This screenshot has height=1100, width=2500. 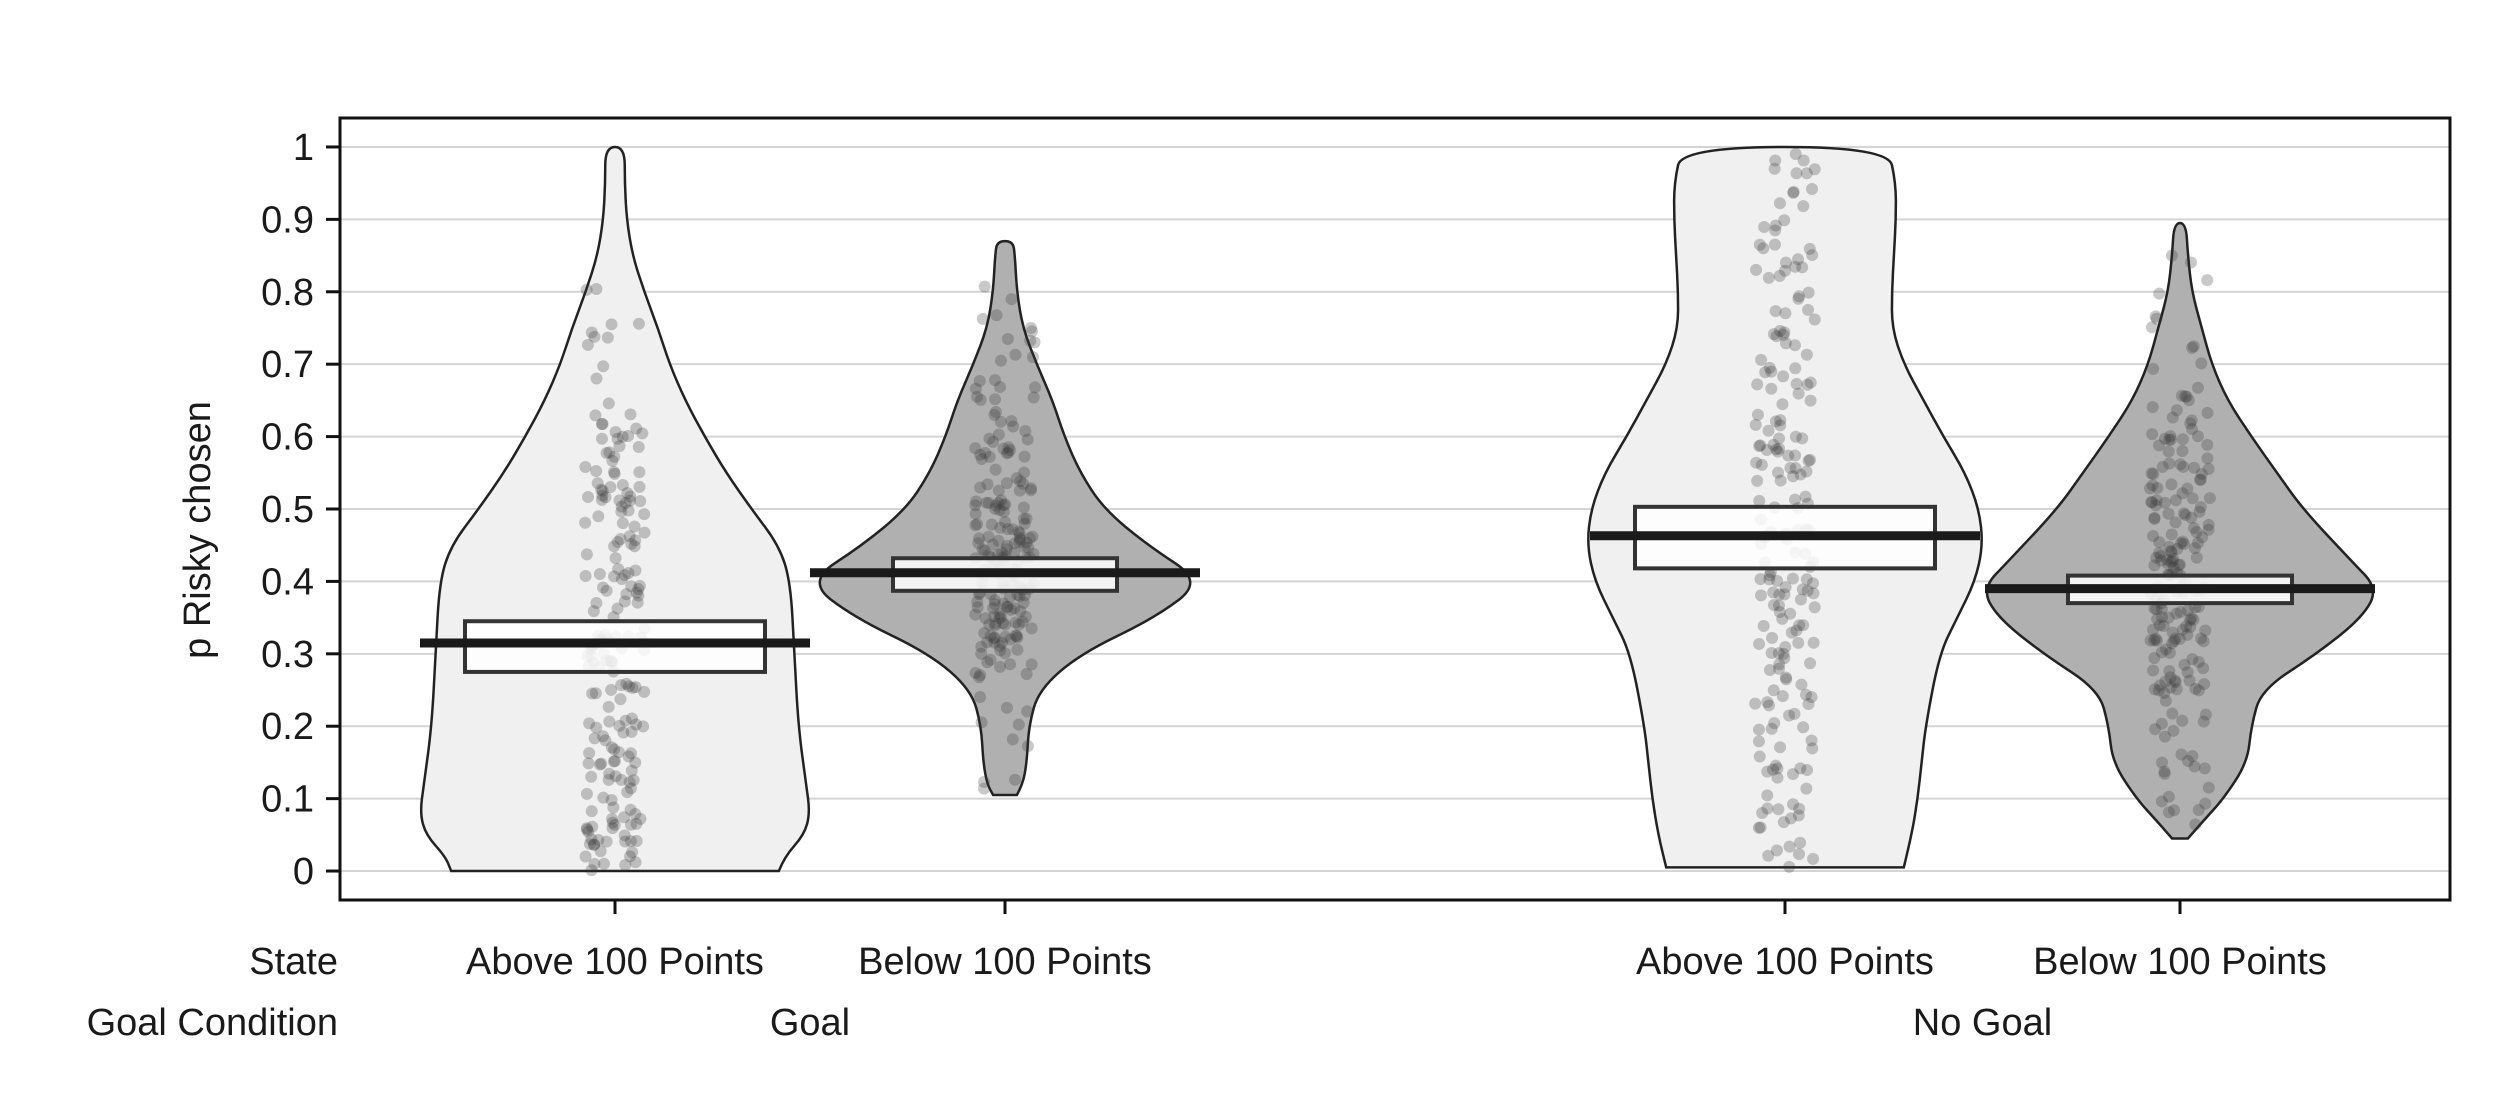 What do you see at coordinates (303, 872) in the screenshot?
I see `y-tick-label: 0` at bounding box center [303, 872].